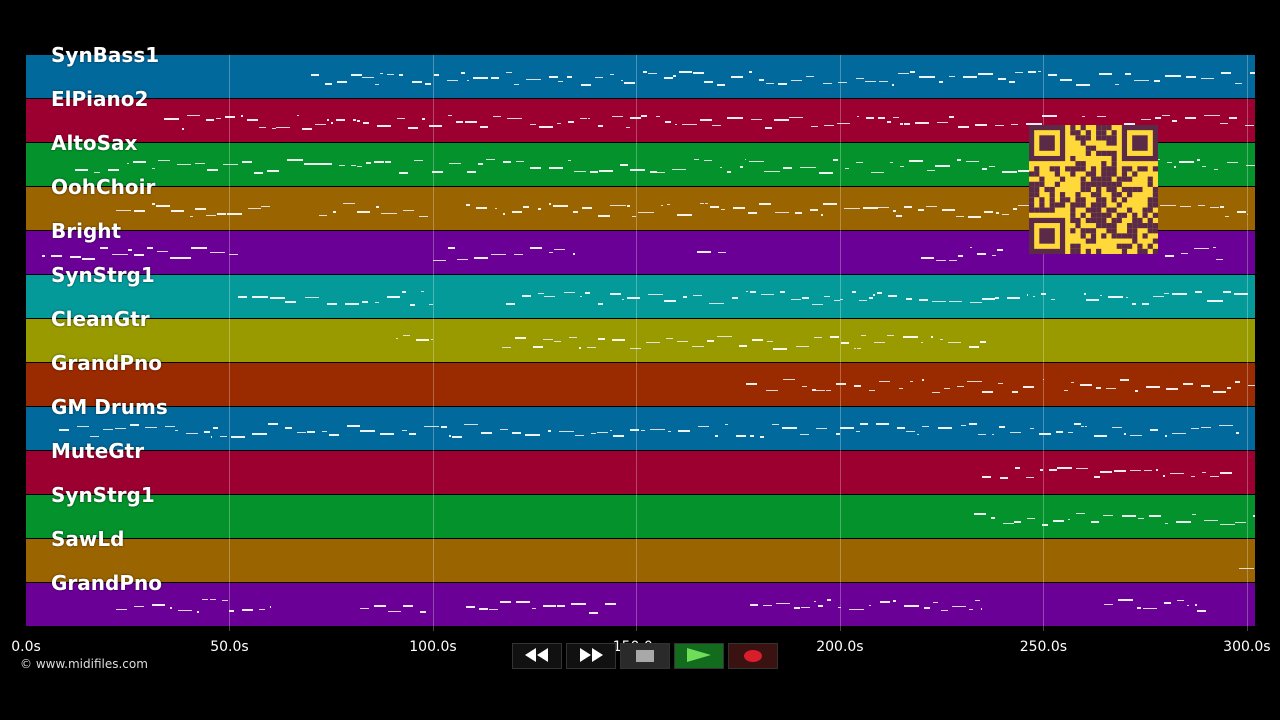 Image resolution: width=1280 pixels, height=720 pixels. What do you see at coordinates (640, 555) in the screenshot?
I see `track-12: SawLd` at bounding box center [640, 555].